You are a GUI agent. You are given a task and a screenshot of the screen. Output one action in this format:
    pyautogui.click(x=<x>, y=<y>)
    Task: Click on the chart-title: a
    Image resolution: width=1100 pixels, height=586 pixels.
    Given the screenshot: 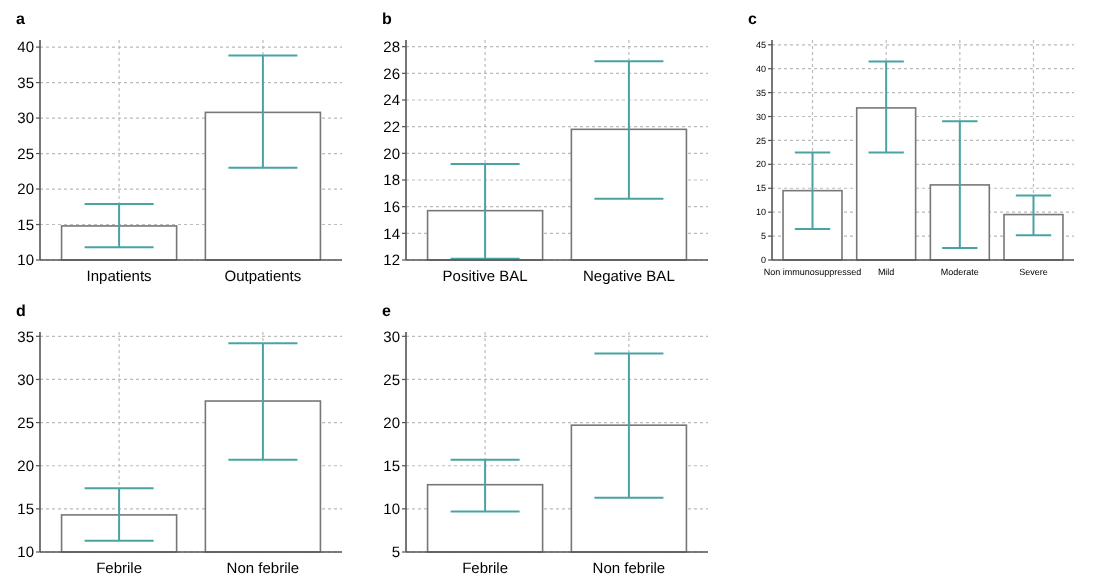 What is the action you would take?
    pyautogui.click(x=21, y=19)
    